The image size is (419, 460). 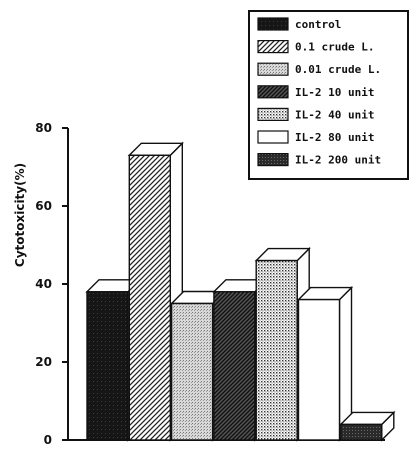 I want to click on y-tick-label: 60, so click(x=43, y=206).